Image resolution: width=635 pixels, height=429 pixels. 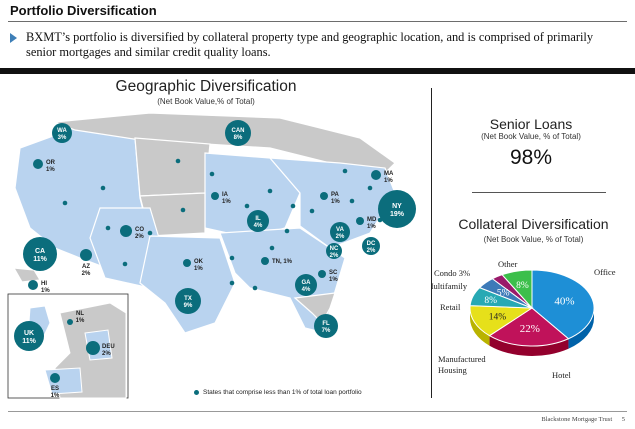 I want to click on marker-label-dc: DC, so click(x=371, y=244).